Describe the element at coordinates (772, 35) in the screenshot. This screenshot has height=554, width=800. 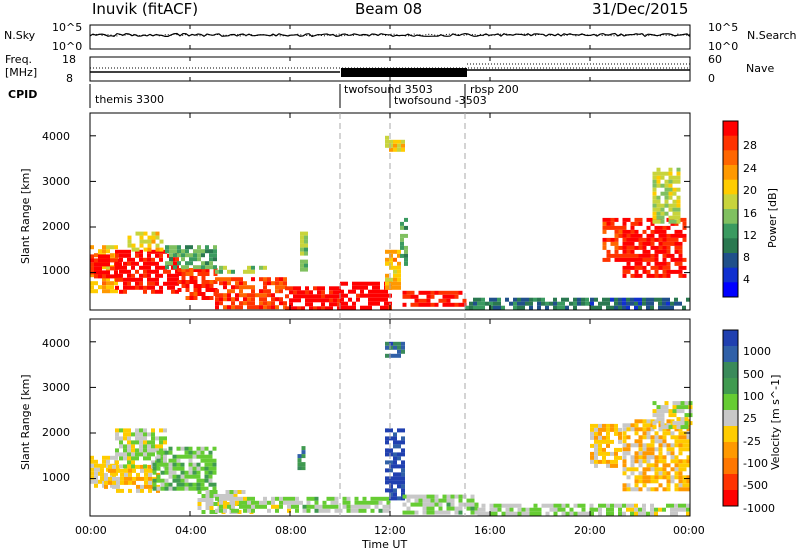
I see `nsearch-label: N.Search` at that location.